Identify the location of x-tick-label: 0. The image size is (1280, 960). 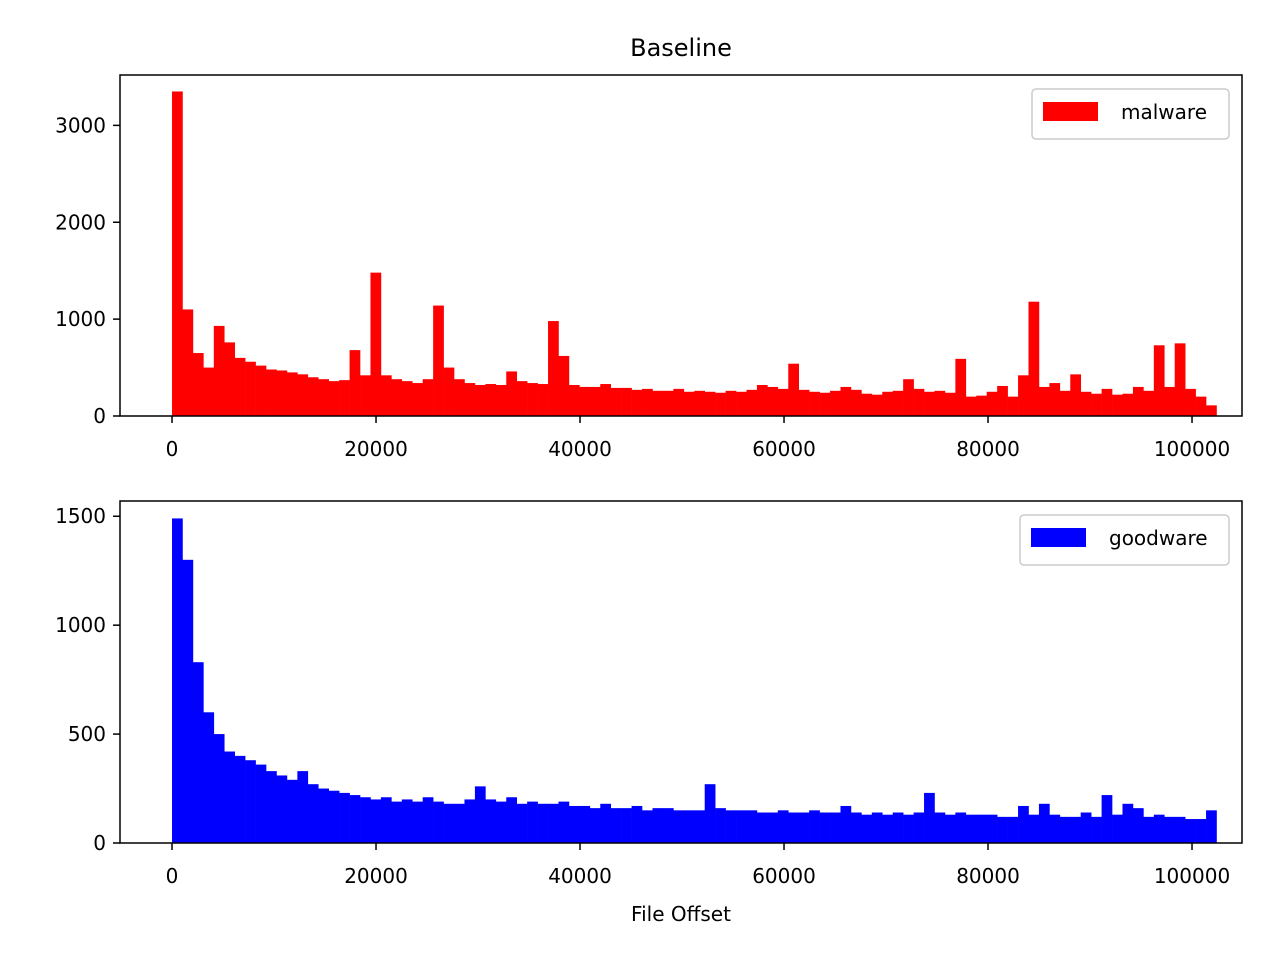
(172, 876).